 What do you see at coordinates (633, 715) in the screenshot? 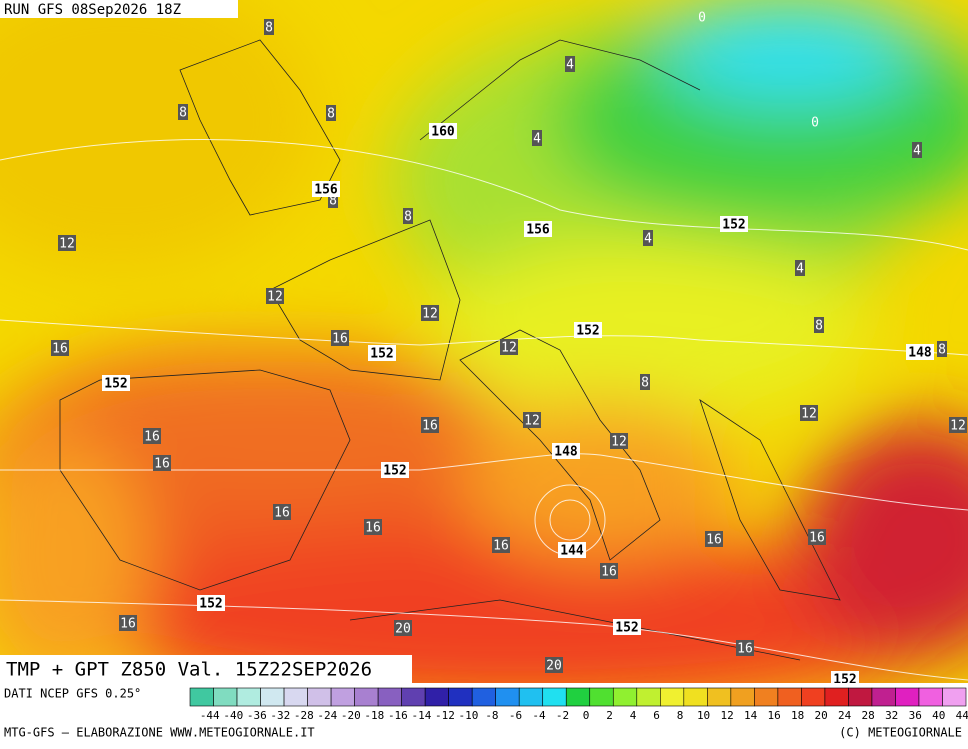
I see `colorbar-tick-label: 4` at bounding box center [633, 715].